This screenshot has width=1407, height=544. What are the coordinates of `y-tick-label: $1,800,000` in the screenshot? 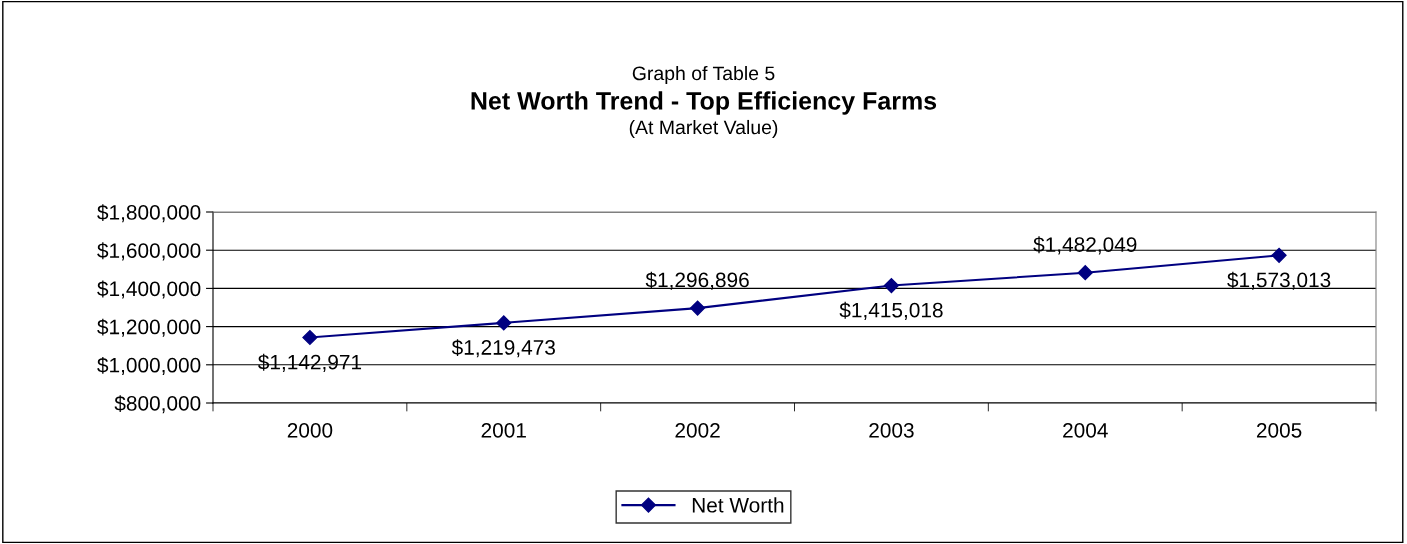 It's located at (149, 213).